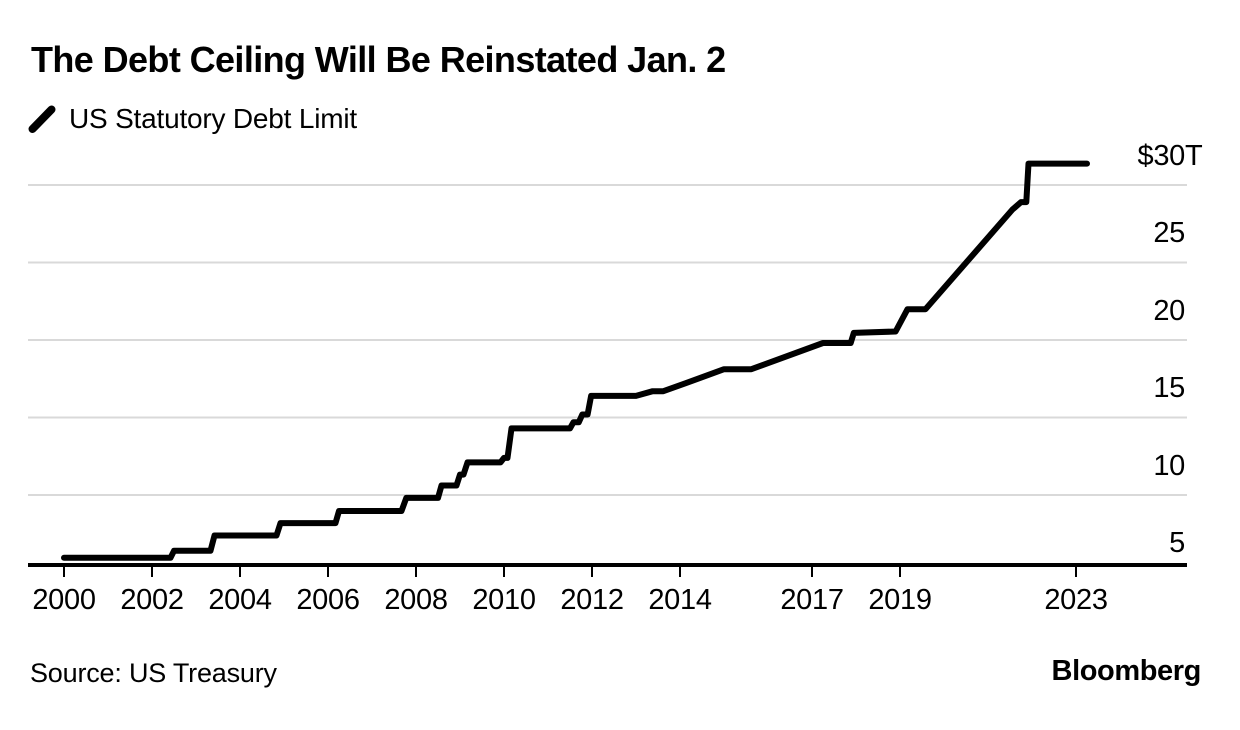 The image size is (1240, 730). Describe the element at coordinates (592, 600) in the screenshot. I see `x-axis-tick-label: 2012` at that location.